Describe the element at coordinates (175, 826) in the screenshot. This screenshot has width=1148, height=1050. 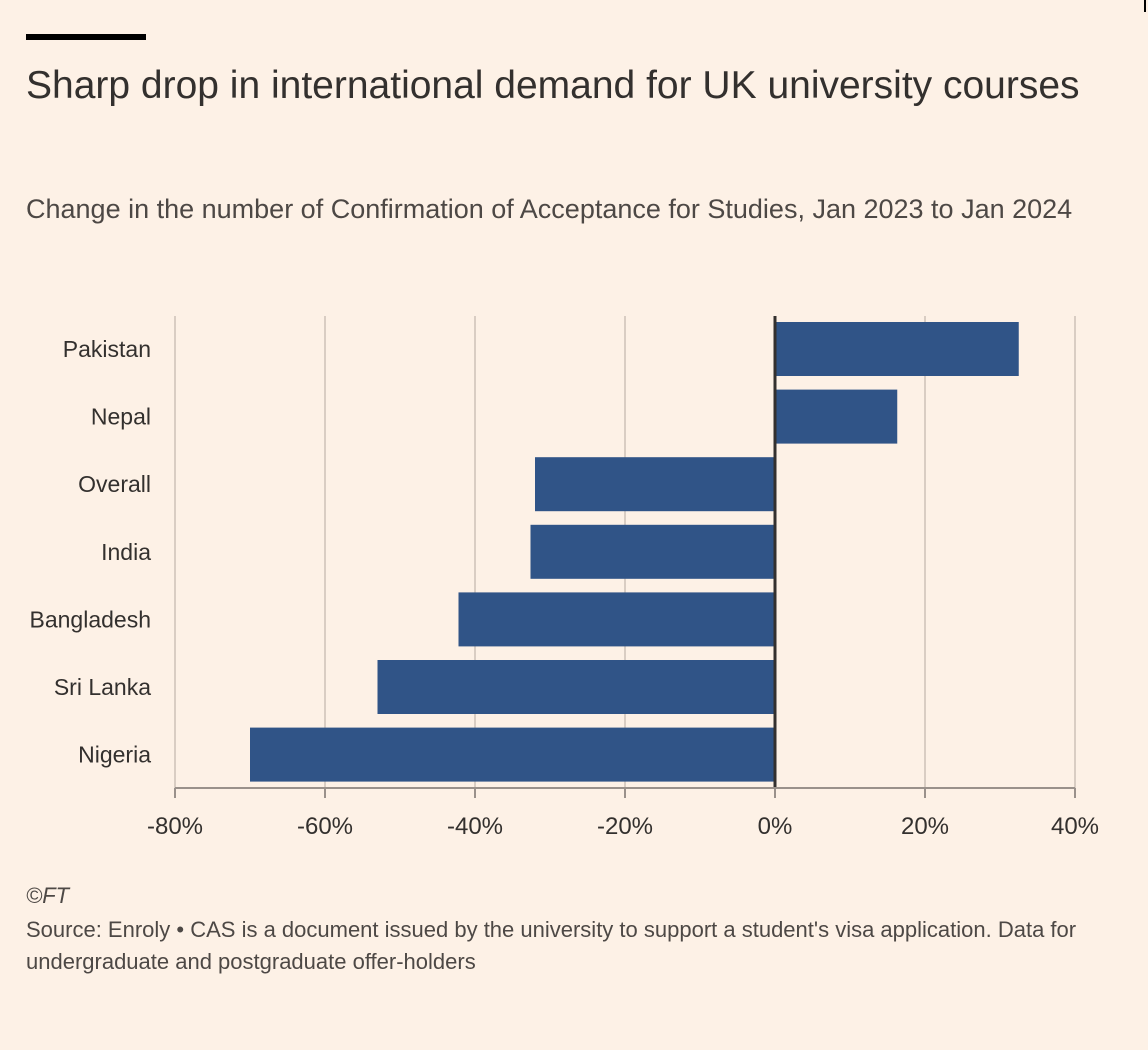
I see `x-tick-label: -80%` at that location.